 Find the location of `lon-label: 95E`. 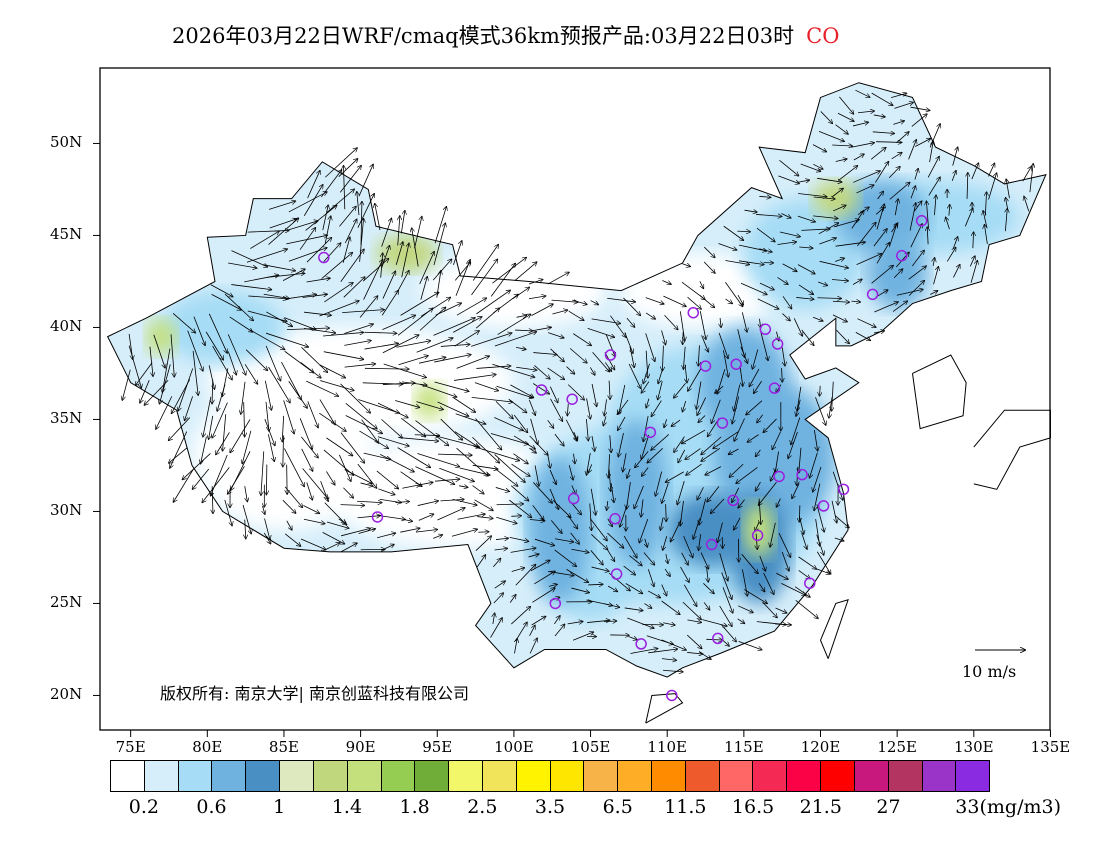

lon-label: 95E is located at coordinates (437, 747).